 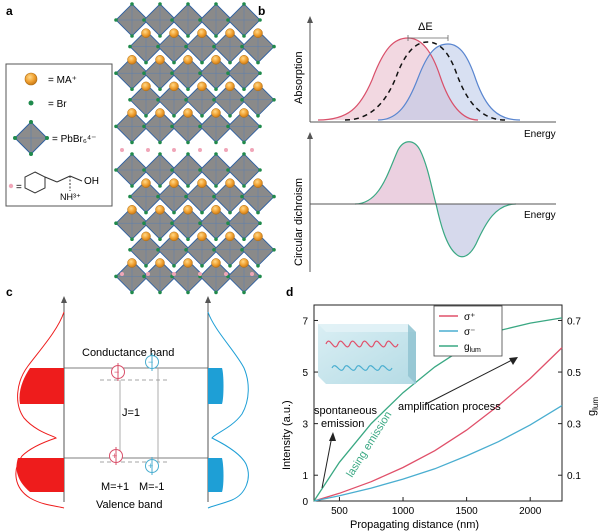 What do you see at coordinates (362, 344) in the screenshot?
I see `red-helix` at bounding box center [362, 344].